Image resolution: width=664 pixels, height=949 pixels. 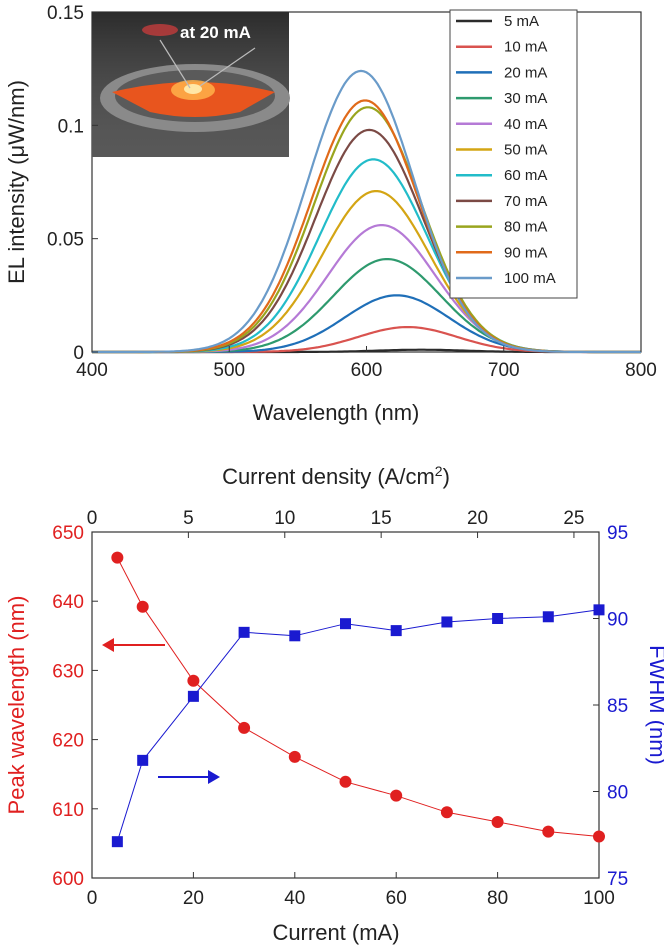 I want to click on legend-label: 100 mA, so click(x=530, y=278).